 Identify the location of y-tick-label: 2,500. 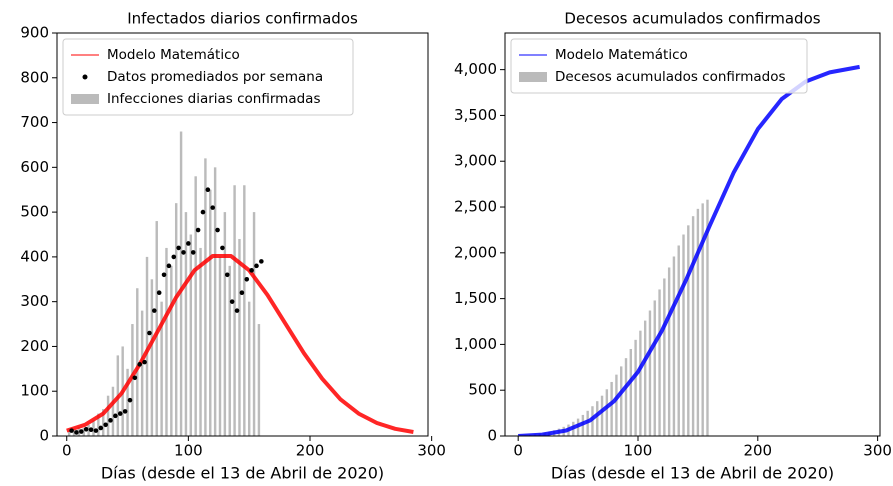
(475, 207).